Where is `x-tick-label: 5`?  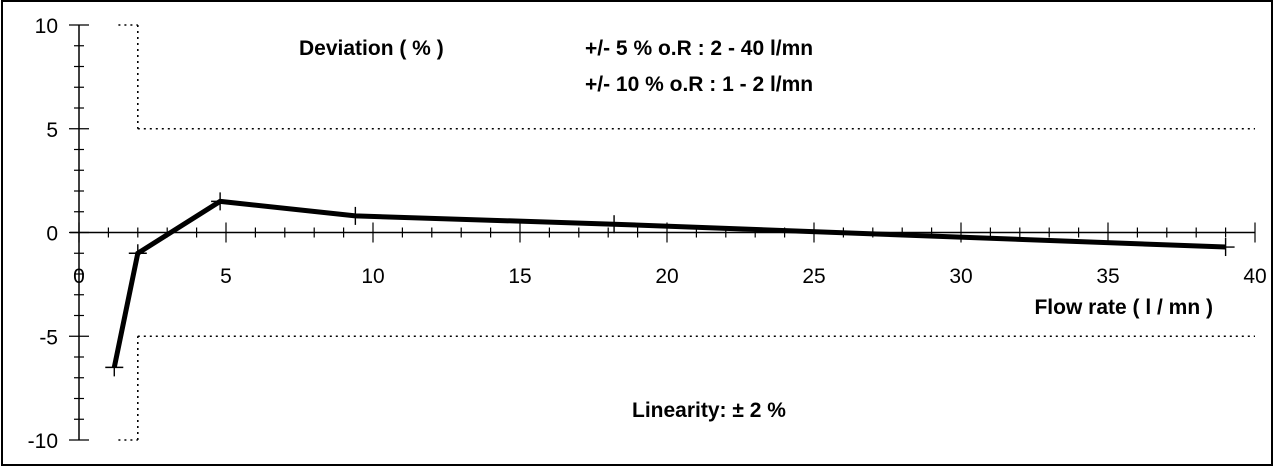
x-tick-label: 5 is located at coordinates (226, 276).